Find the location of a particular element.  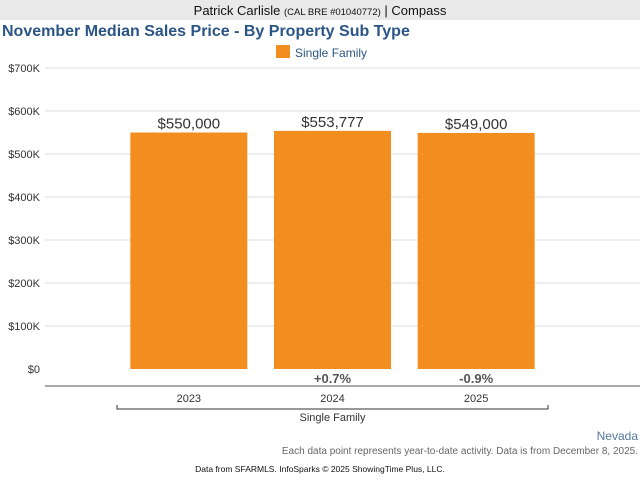

agent-license: (CAL BRE #01040772) is located at coordinates (332, 12).